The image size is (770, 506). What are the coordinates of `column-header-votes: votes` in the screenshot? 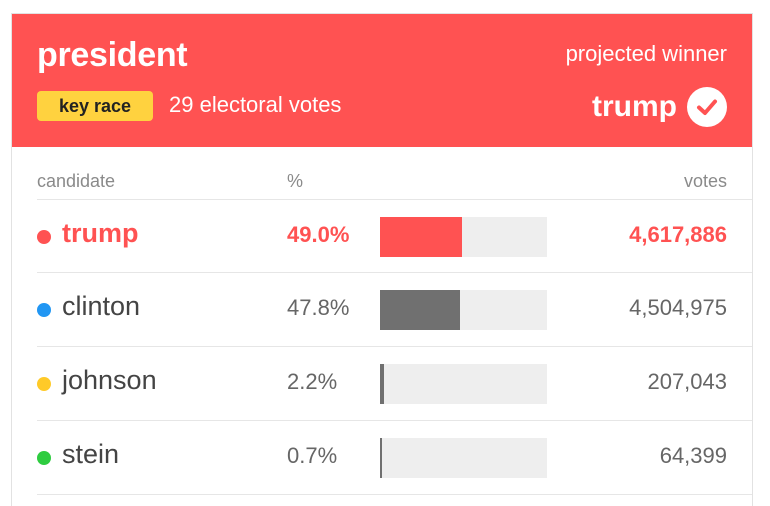 It's located at (705, 181).